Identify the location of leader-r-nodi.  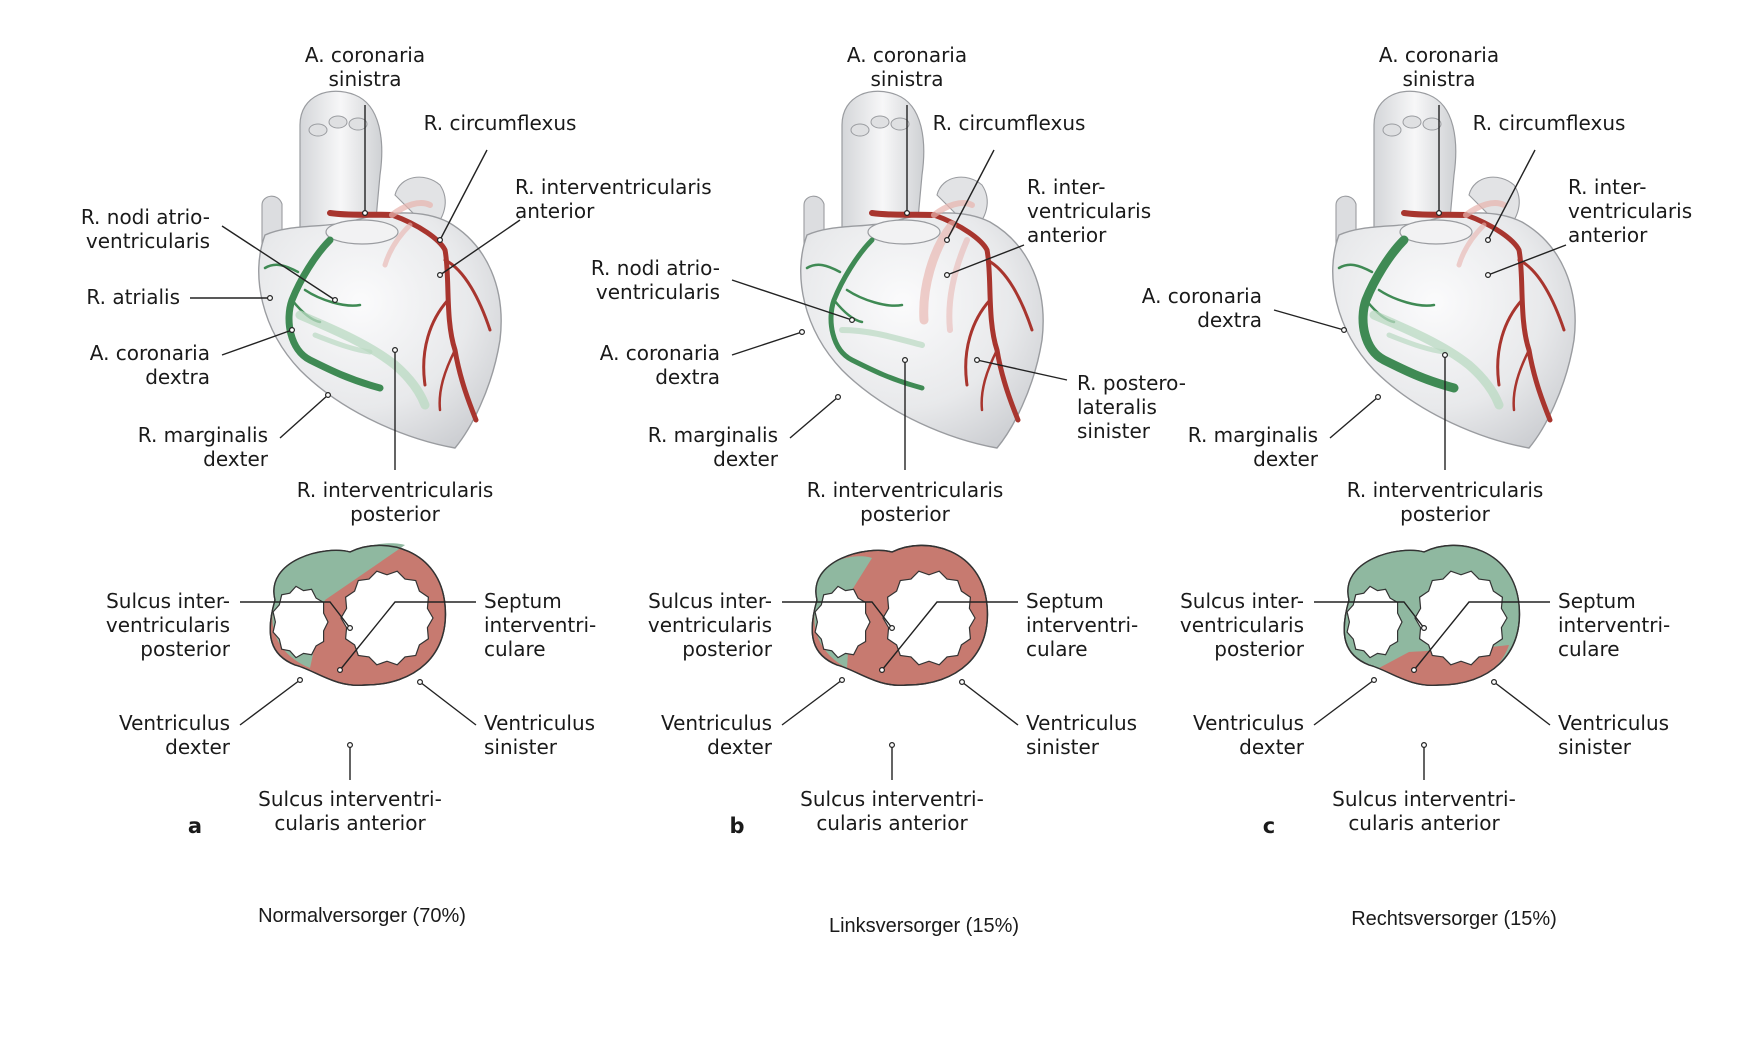
(278, 263).